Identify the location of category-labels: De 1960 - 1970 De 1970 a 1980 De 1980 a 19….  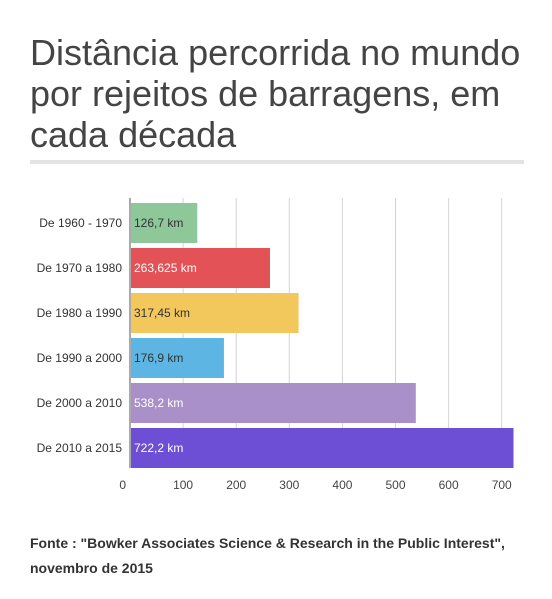
(80, 335).